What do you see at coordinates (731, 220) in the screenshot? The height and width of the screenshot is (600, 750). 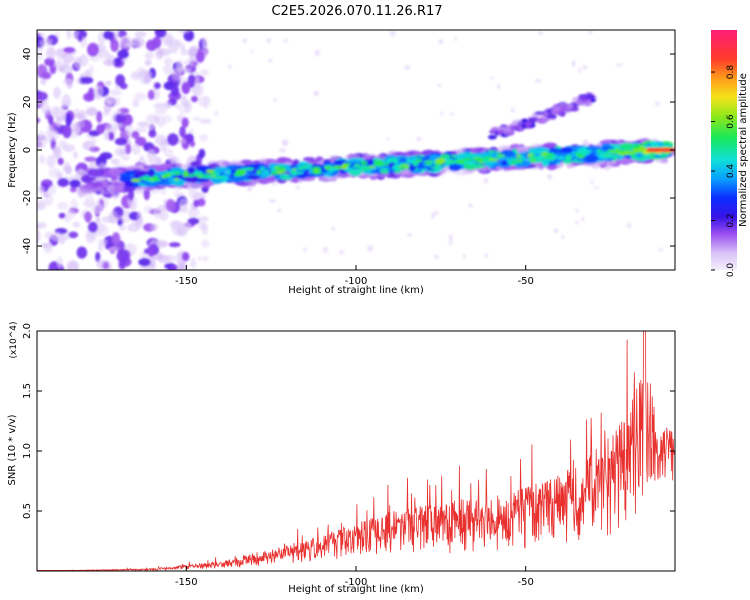 I see `colorbar-tick-label: 0.2` at bounding box center [731, 220].